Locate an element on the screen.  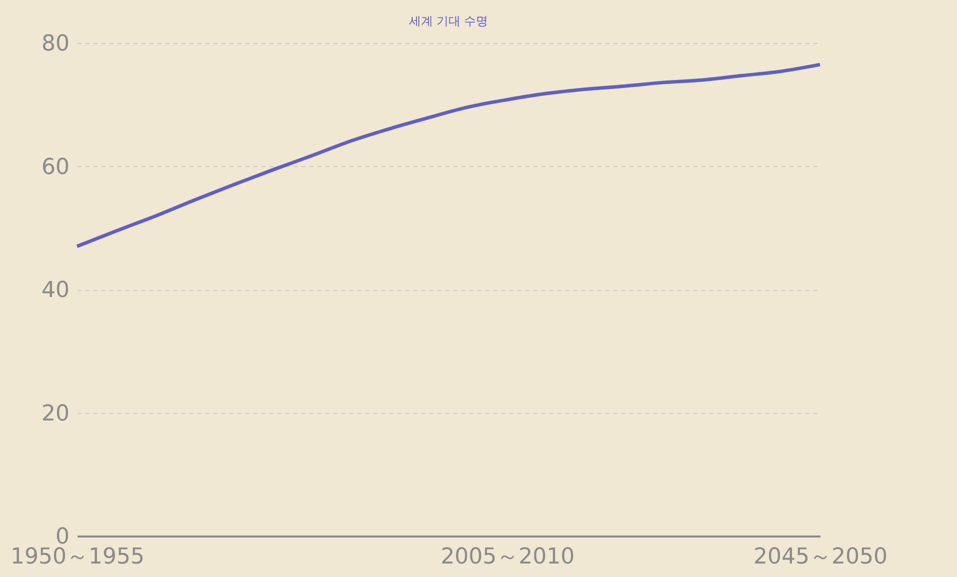
y-tick-label: 40 is located at coordinates (56, 290).